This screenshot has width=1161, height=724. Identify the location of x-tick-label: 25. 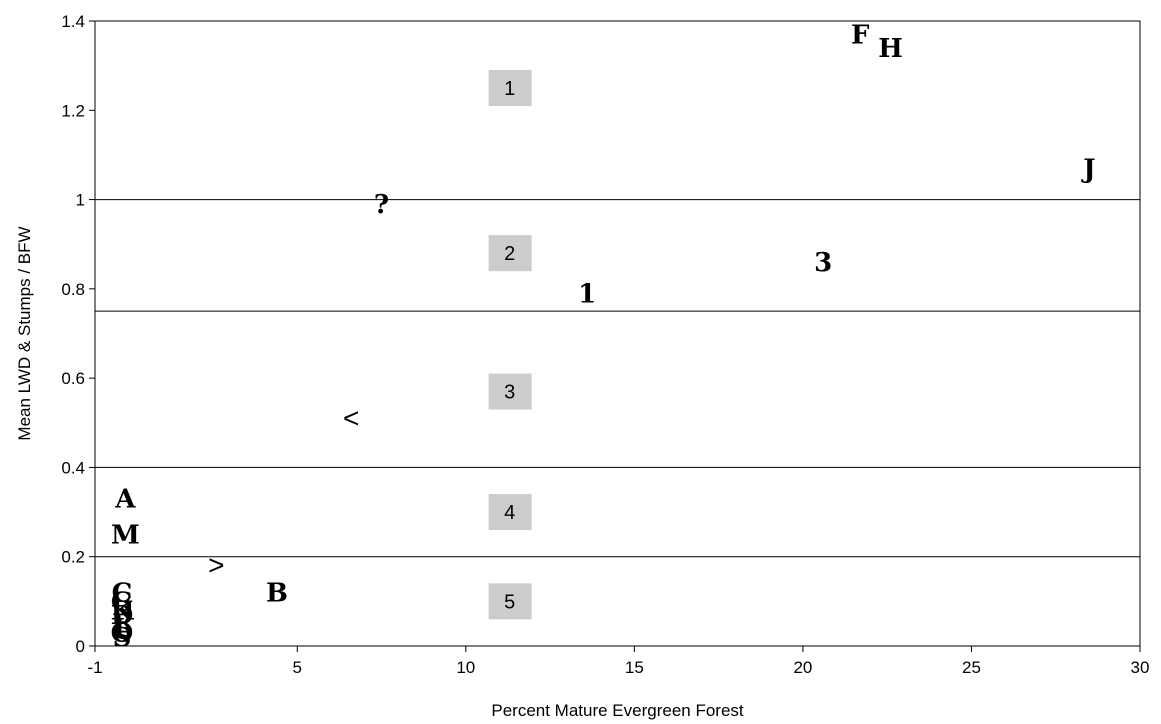
(971, 667).